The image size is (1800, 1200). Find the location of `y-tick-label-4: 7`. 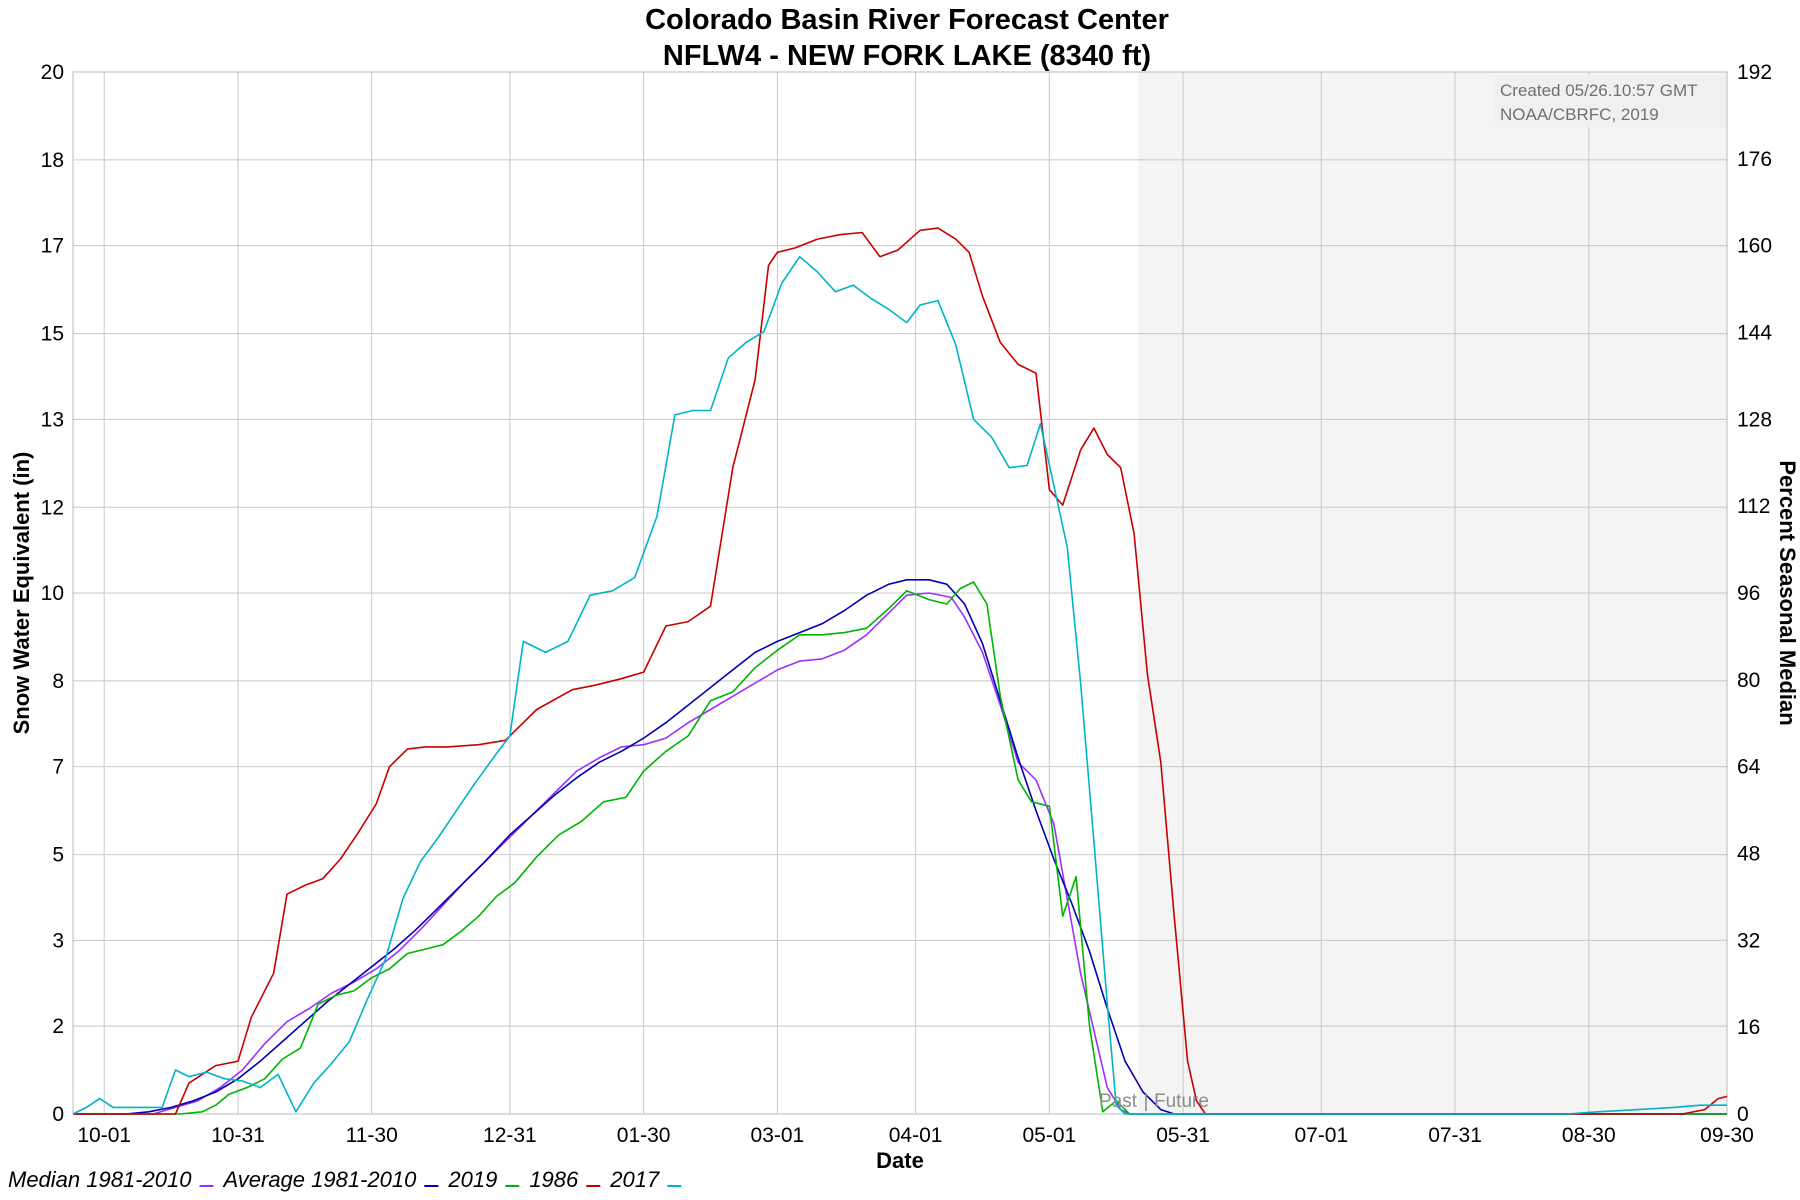

y-tick-label-4: 7 is located at coordinates (58, 767).